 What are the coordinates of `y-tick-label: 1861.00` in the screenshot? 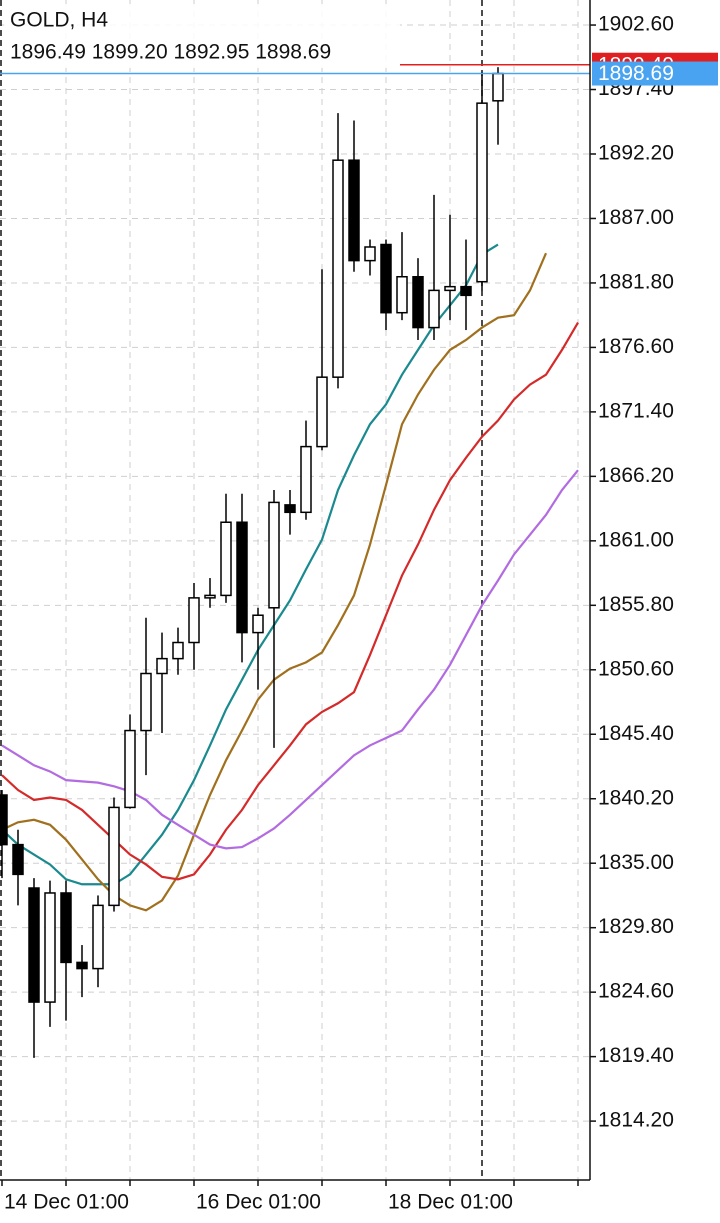 It's located at (636, 539).